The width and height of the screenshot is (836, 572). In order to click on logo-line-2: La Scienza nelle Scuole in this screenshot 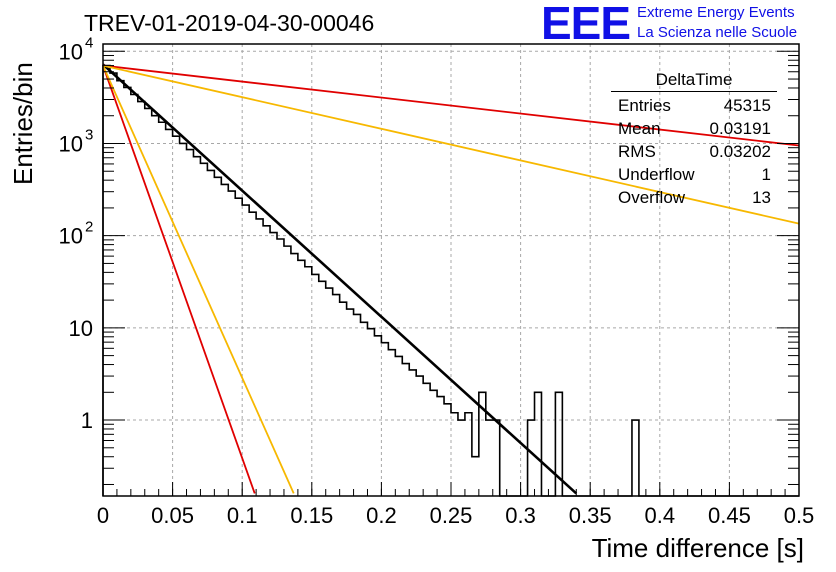, I will do `click(717, 32)`.